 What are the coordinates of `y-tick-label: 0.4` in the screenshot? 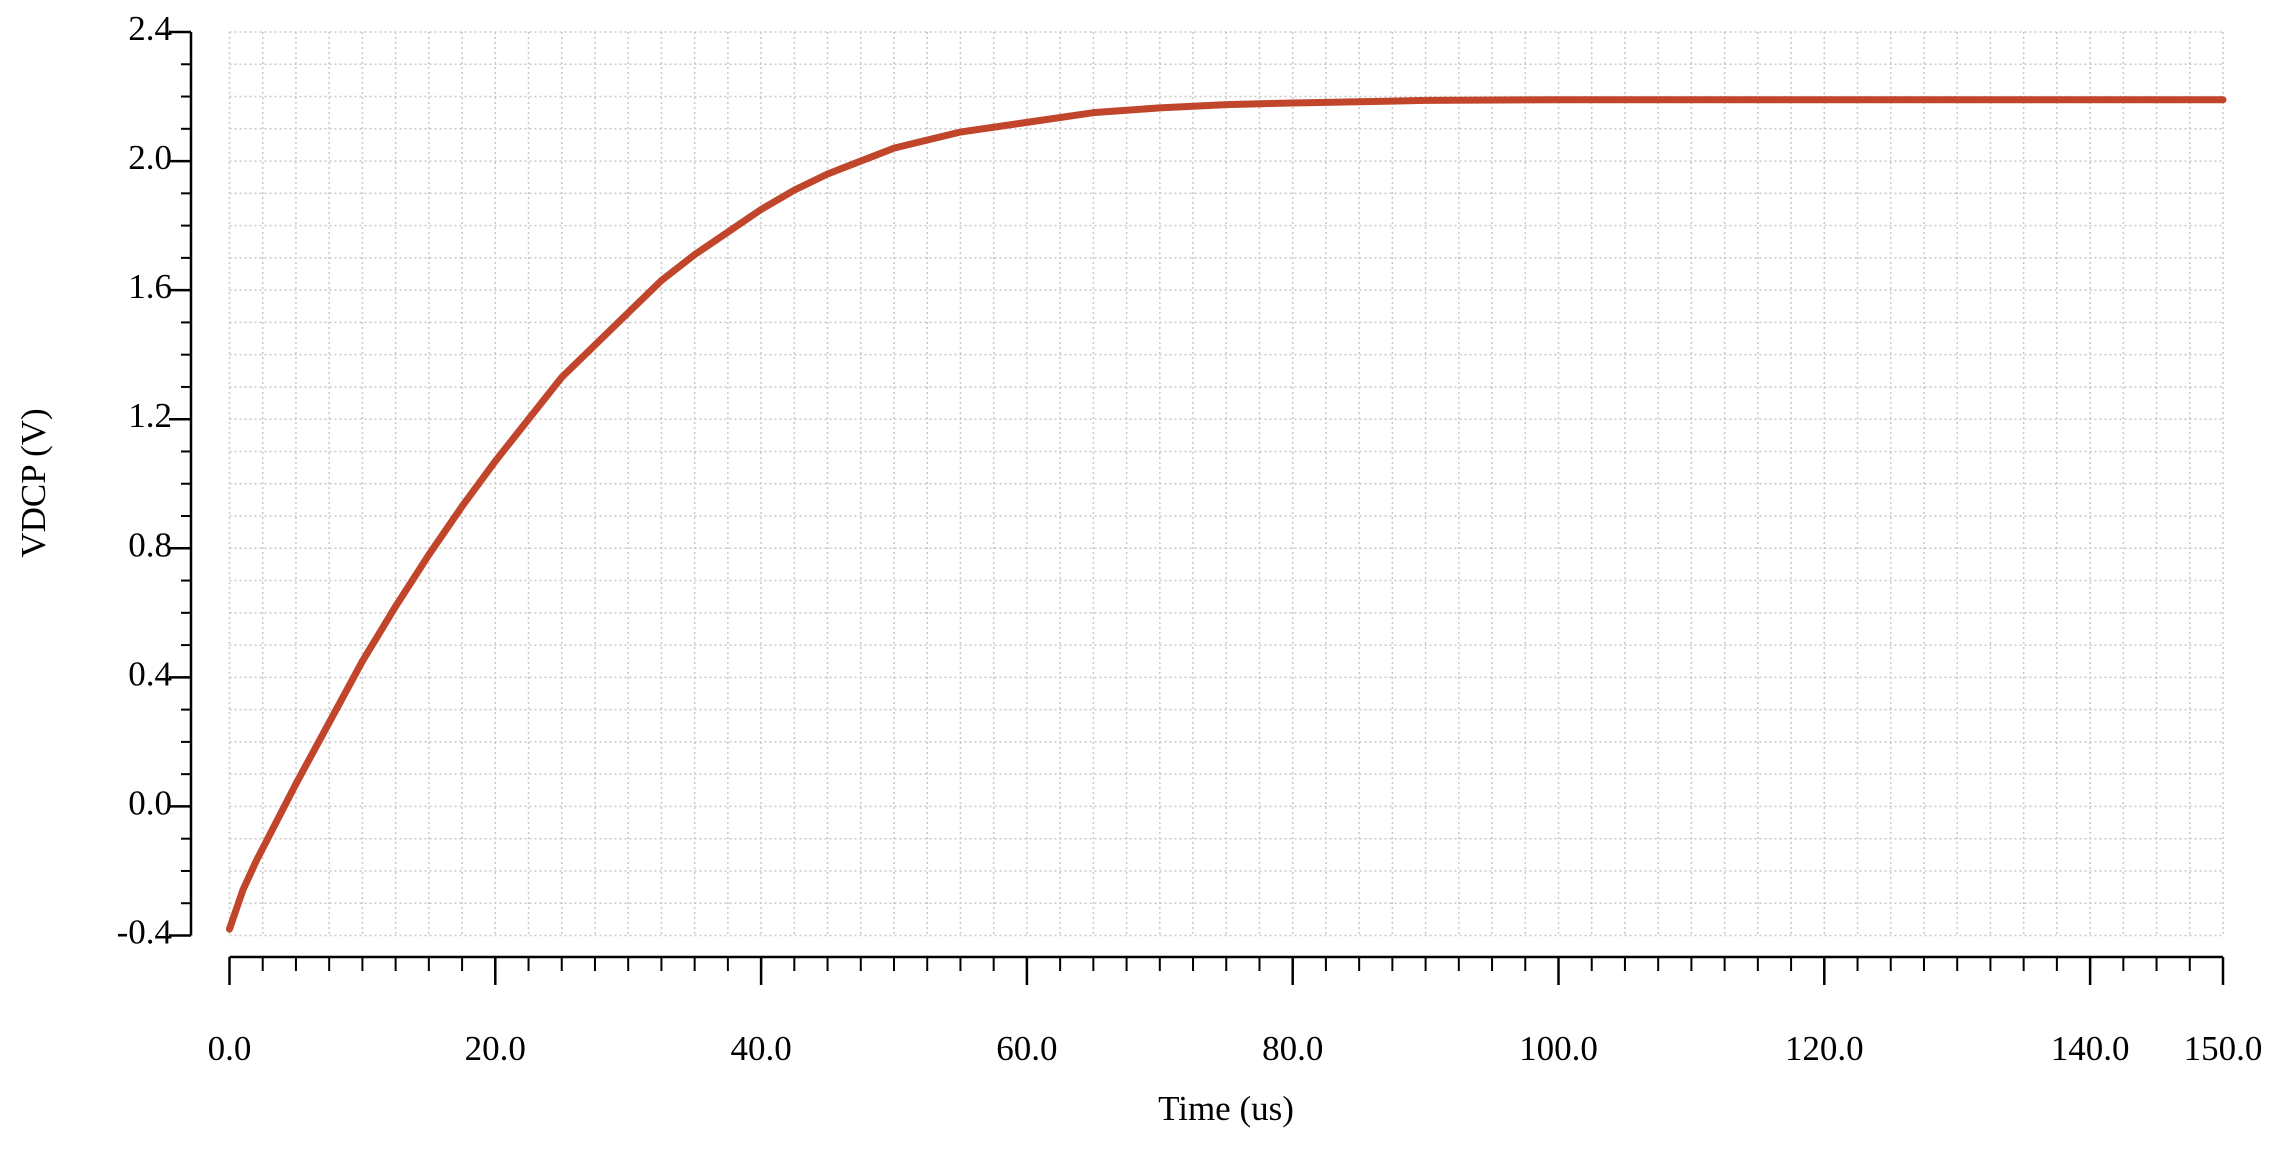 It's located at (150, 673).